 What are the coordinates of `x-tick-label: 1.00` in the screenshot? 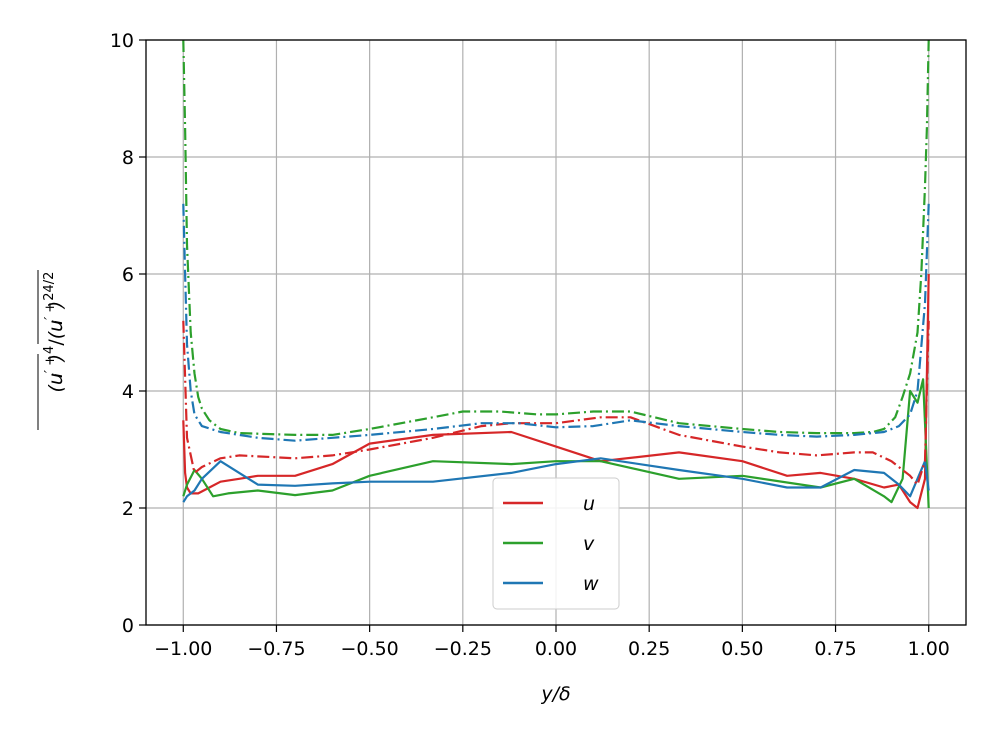 It's located at (929, 649).